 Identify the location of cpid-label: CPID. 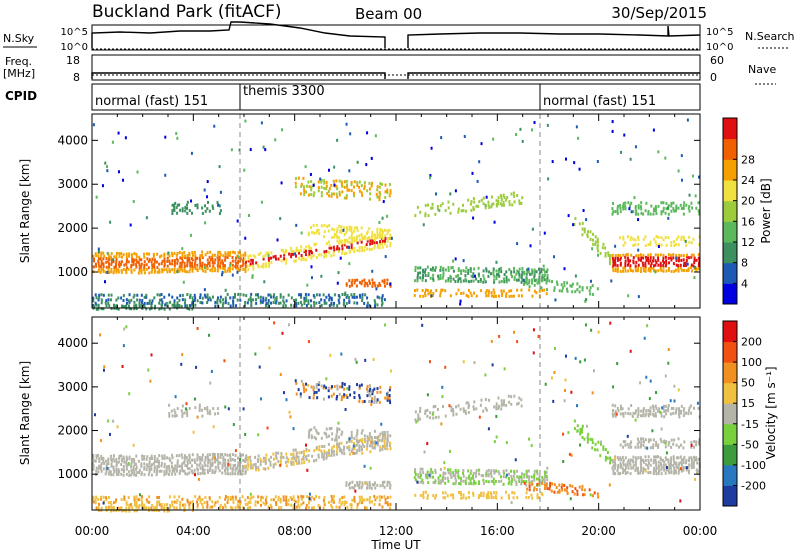
(21, 96).